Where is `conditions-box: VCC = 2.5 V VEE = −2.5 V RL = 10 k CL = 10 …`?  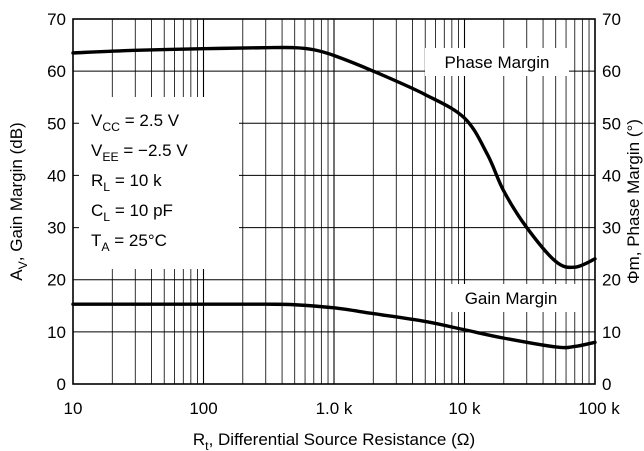
conditions-box: VCC = 2.5 V VEE = −2.5 V RL = 10 k CL = 10 … is located at coordinates (159, 183).